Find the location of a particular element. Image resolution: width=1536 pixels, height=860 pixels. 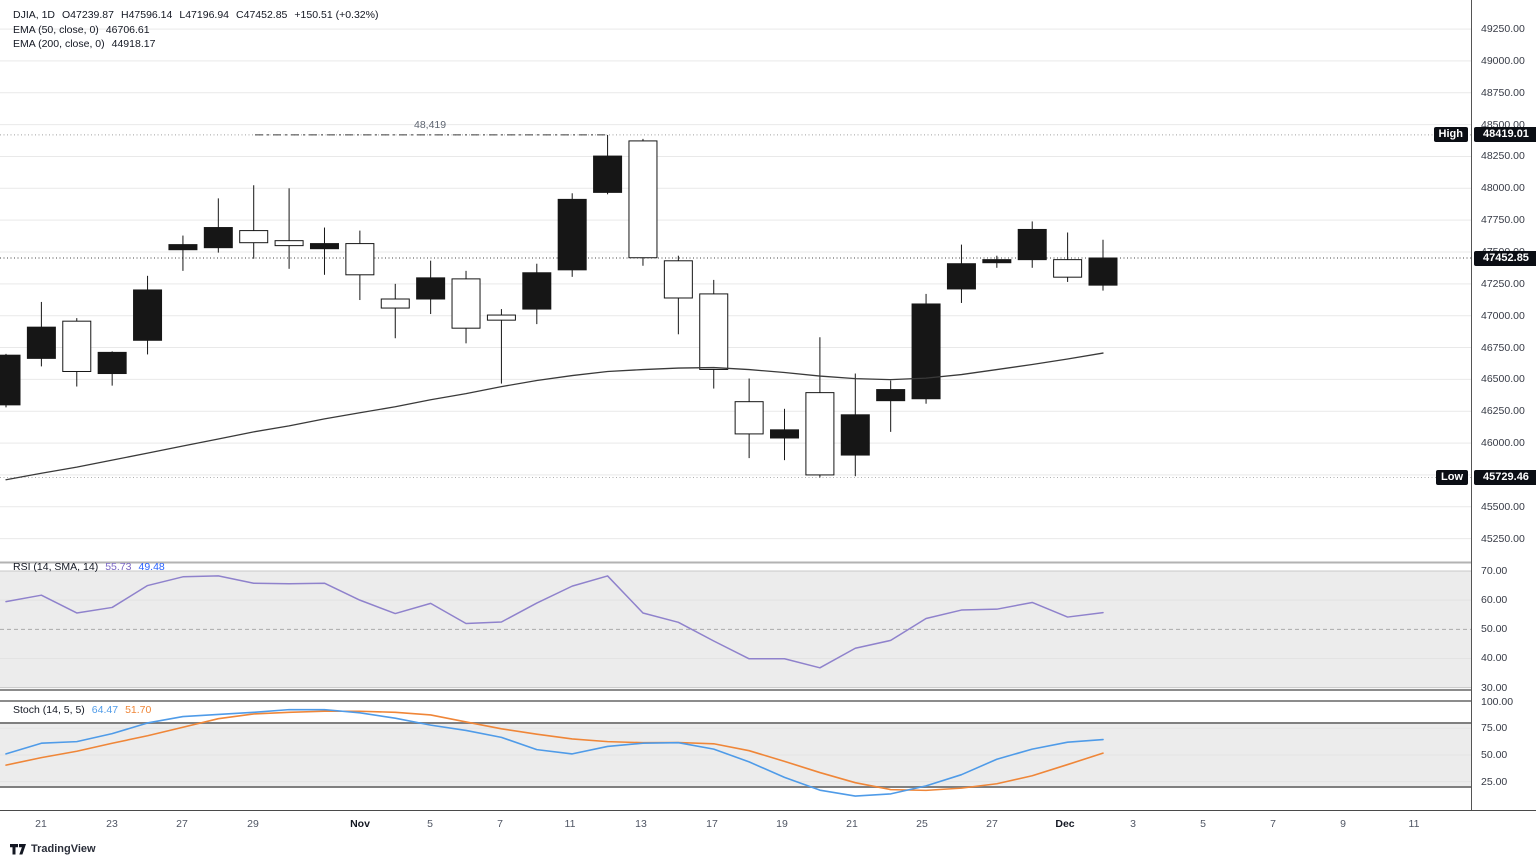

price-tick-label: 46750.00 is located at coordinates (1503, 347).